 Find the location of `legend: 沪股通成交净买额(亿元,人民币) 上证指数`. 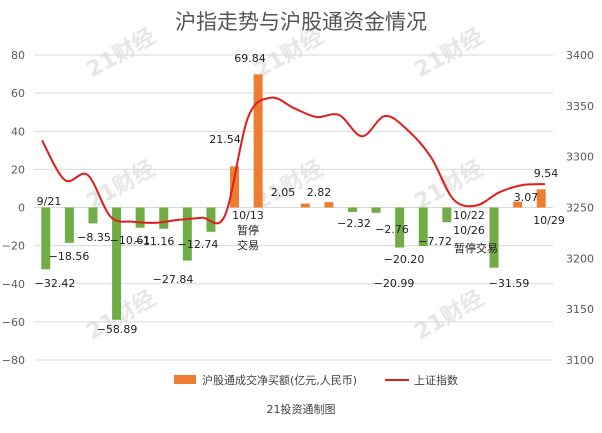

legend: 沪股通成交净买额(亿元,人民币) 上证指数 is located at coordinates (316, 380).